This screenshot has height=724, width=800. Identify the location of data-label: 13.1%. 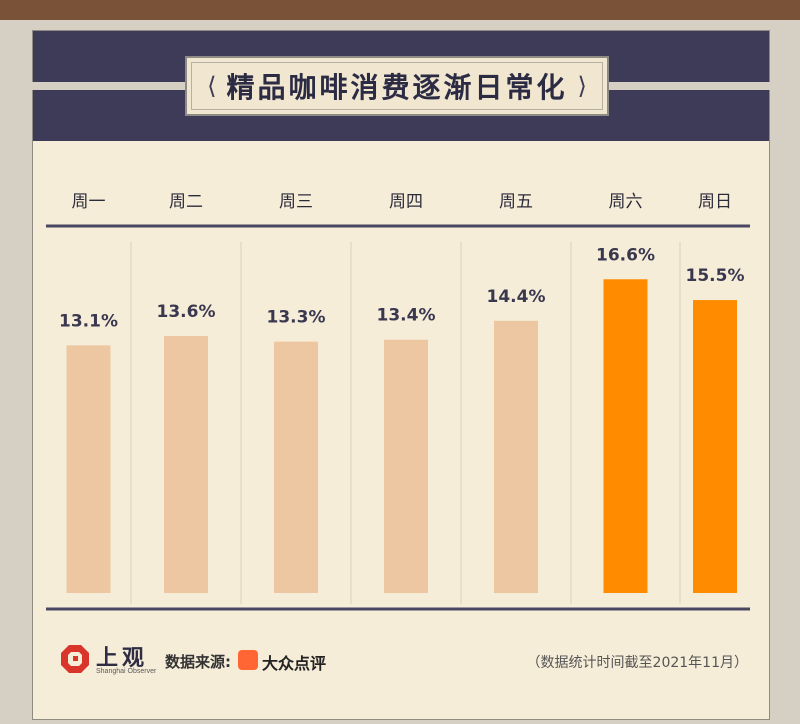
(88, 321).